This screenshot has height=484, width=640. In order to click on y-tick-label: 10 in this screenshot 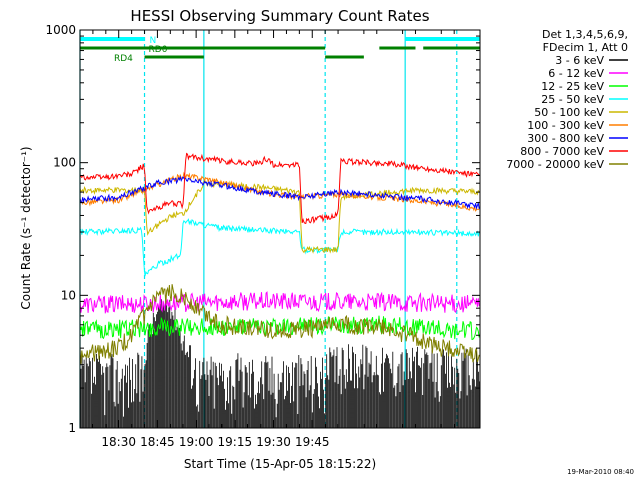, I will do `click(68, 295)`.